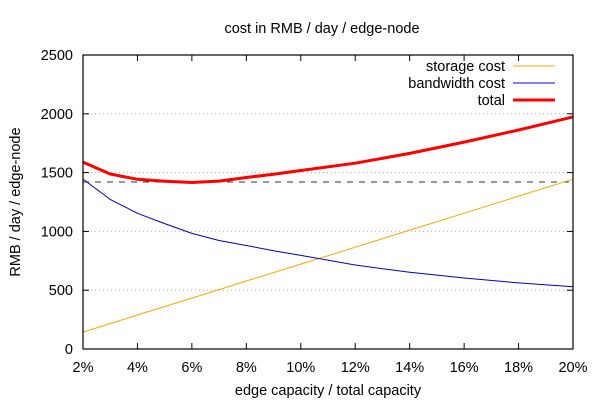 The height and width of the screenshot is (400, 600). What do you see at coordinates (16, 201) in the screenshot?
I see `y-axis-label: RMB / day / edge-node` at bounding box center [16, 201].